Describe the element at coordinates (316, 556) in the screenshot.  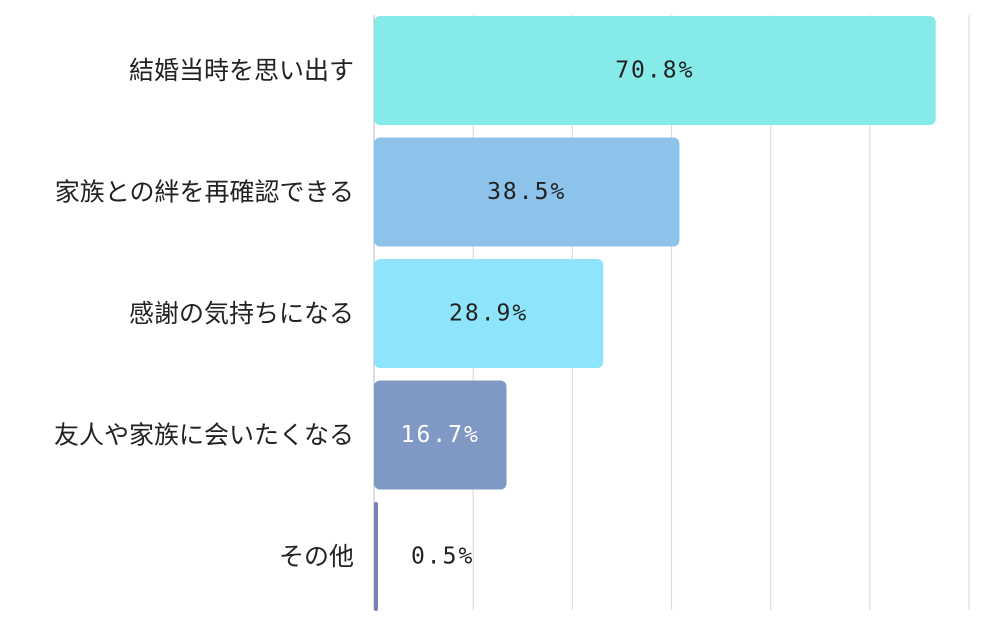
I see `category-label-5: その他` at that location.